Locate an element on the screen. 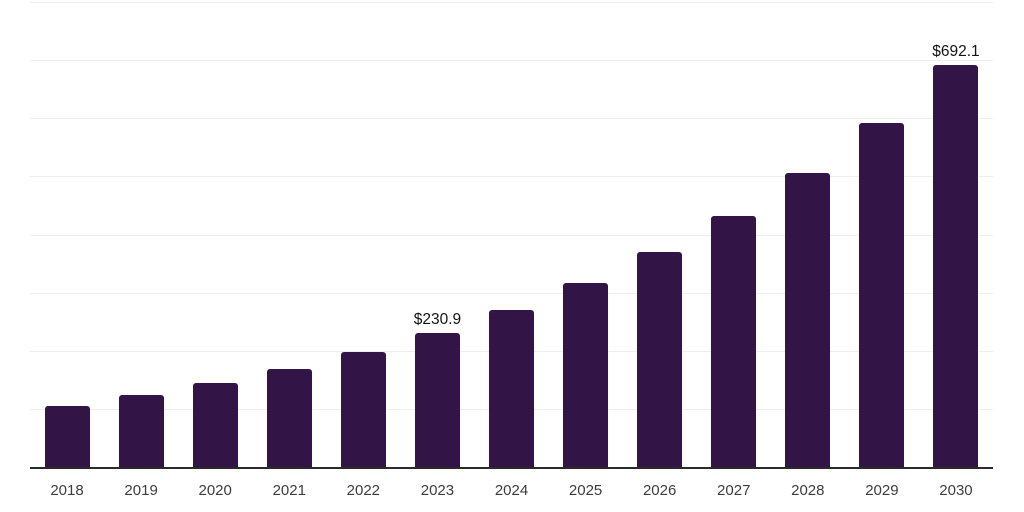 This screenshot has height=512, width=1024. x-tick-label-2030: 2030 is located at coordinates (956, 490).